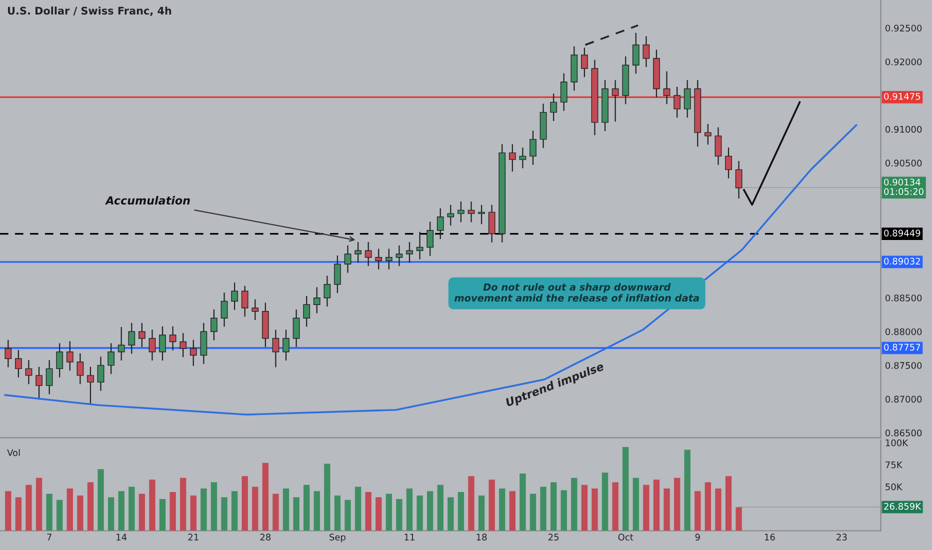 The width and height of the screenshot is (932, 550). What do you see at coordinates (904, 186) in the screenshot?
I see `annotation: 0.90134 01:05:20` at bounding box center [904, 186].